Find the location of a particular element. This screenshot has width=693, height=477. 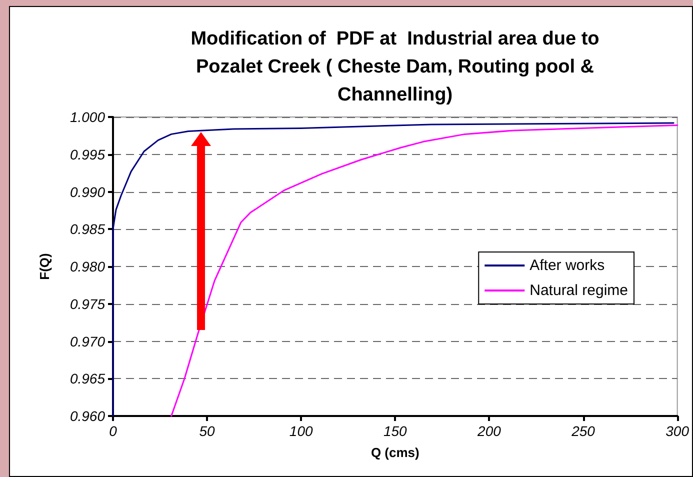

x-tick-label: 300 is located at coordinates (678, 431).